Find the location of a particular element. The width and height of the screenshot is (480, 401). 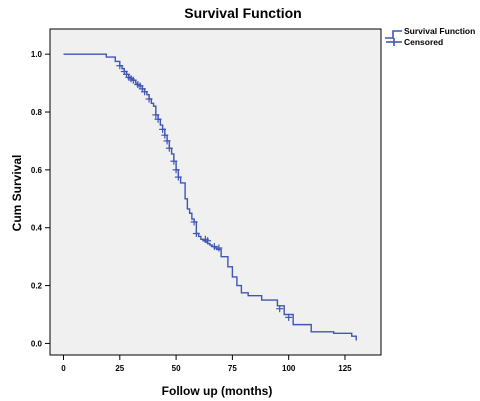

x-tick-label: 125 is located at coordinates (345, 368).